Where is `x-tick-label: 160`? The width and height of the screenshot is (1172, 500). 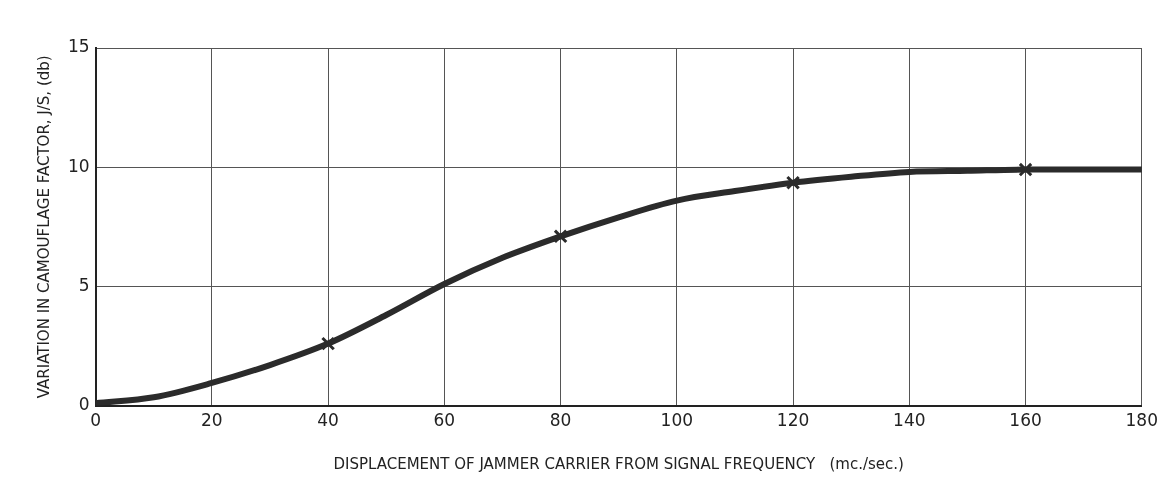 x-tick-label: 160 is located at coordinates (1025, 420).